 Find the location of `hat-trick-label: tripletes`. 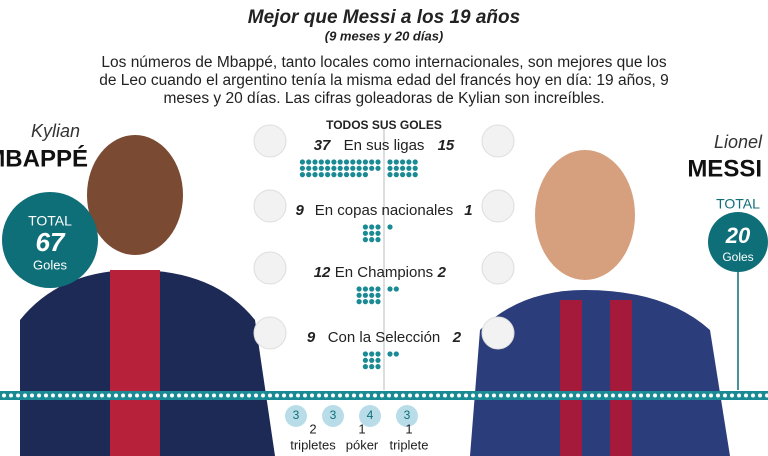

hat-trick-label: tripletes is located at coordinates (313, 444).